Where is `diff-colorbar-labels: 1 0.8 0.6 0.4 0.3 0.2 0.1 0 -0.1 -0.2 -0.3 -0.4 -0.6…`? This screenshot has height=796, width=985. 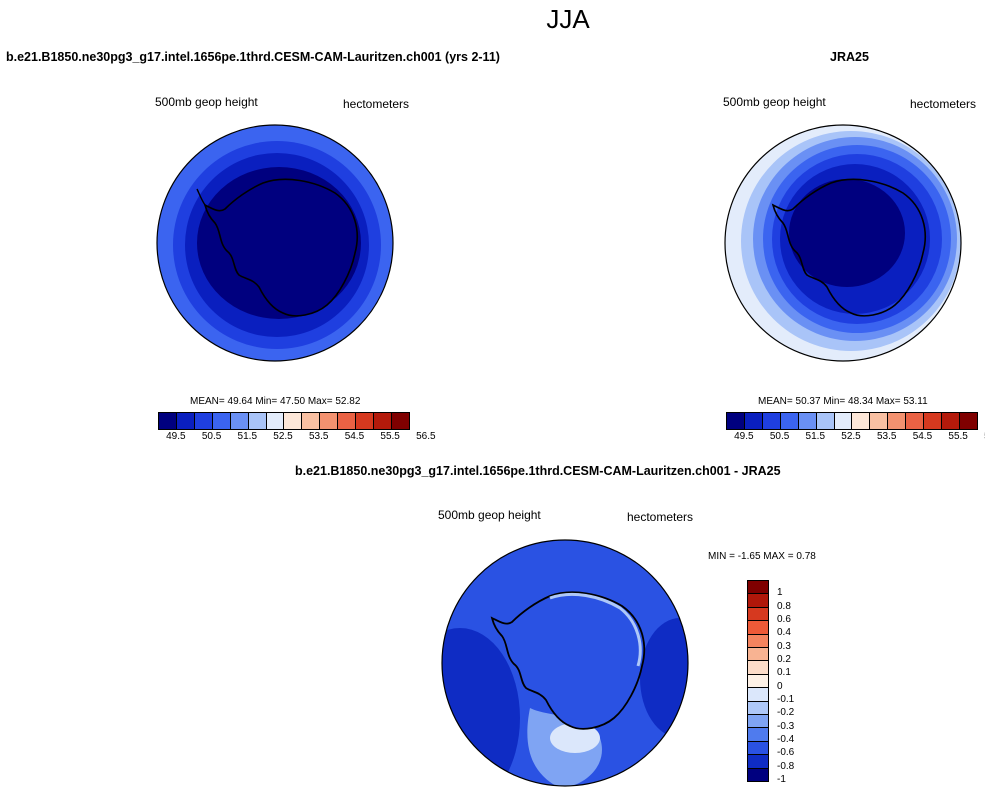 diff-colorbar-labels: 1 0.8 0.6 0.4 0.3 0.2 0.1 0 -0.1 -0.2 -0.3 -0.4 -0.6… is located at coordinates (797, 682).